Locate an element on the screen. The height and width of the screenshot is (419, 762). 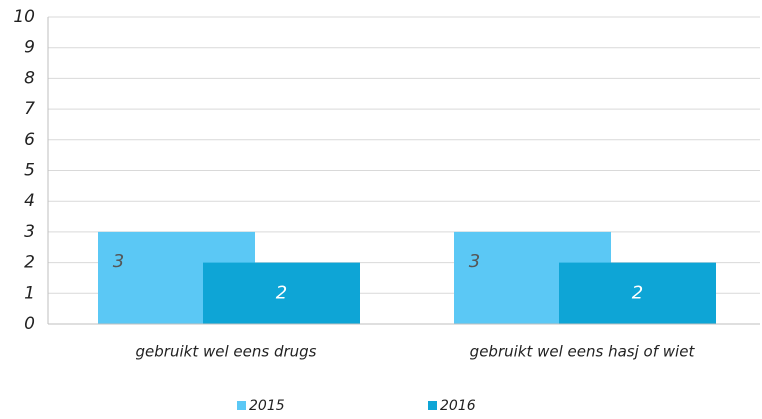
y-tick-label: 3 is located at coordinates (29, 232).